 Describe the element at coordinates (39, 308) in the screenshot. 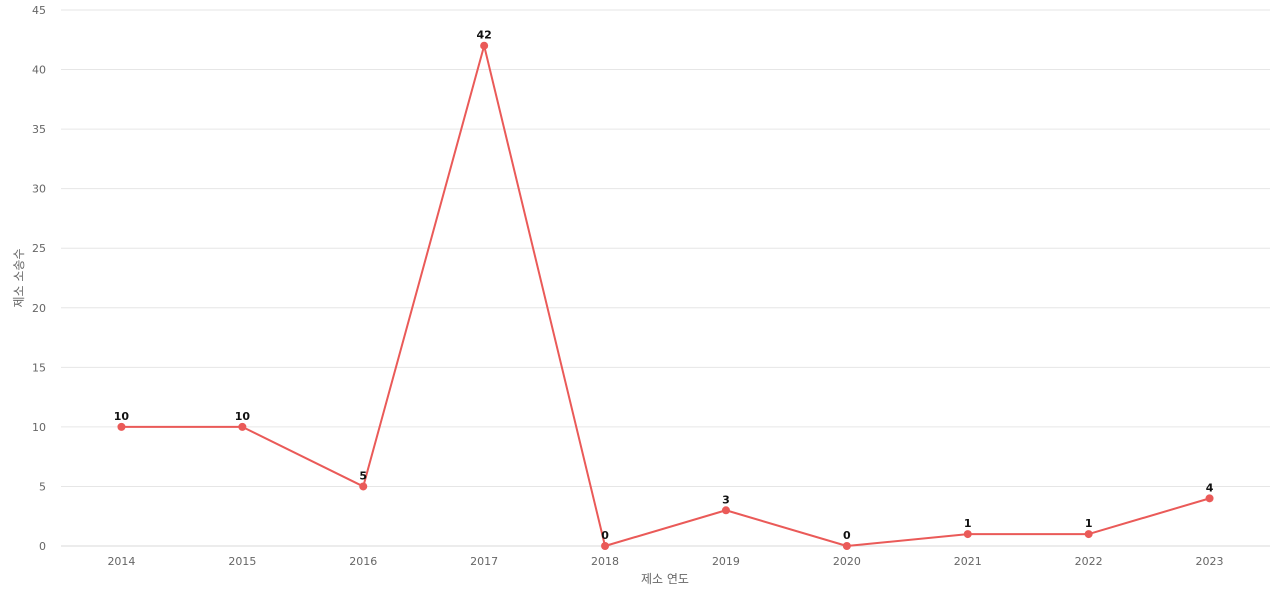

I see `y-tick-label: 20` at that location.